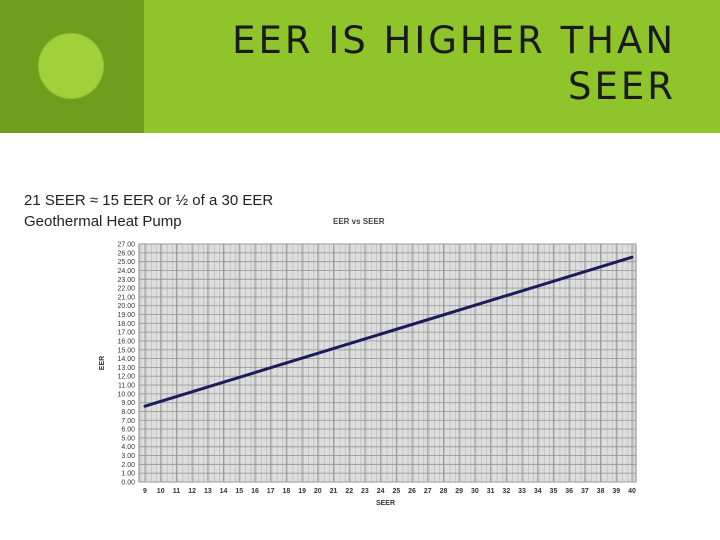  I want to click on x-tick-label: 16, so click(255, 491).